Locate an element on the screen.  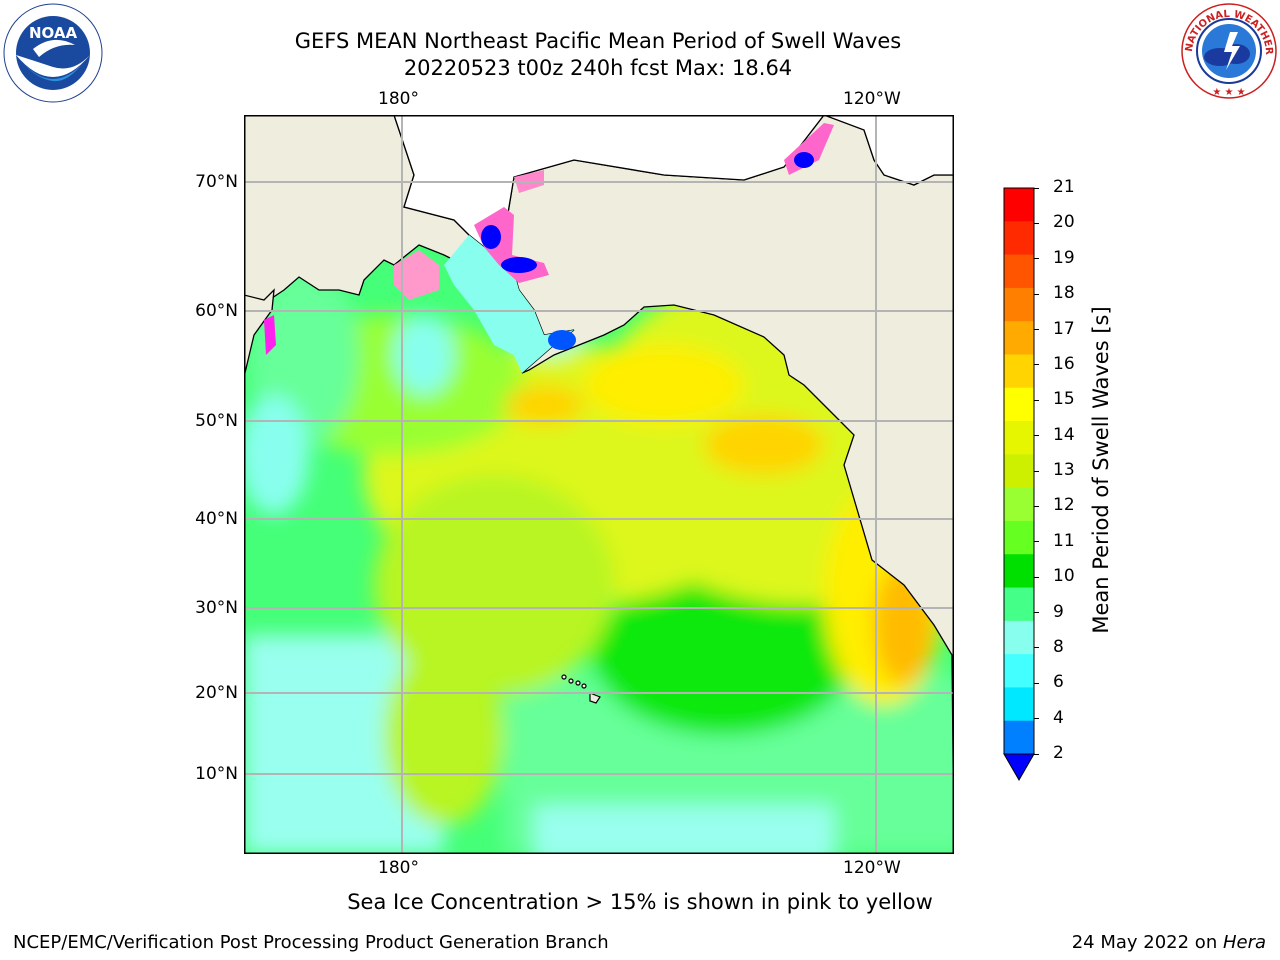
lat-label-30n: 30°N is located at coordinates (216, 608).